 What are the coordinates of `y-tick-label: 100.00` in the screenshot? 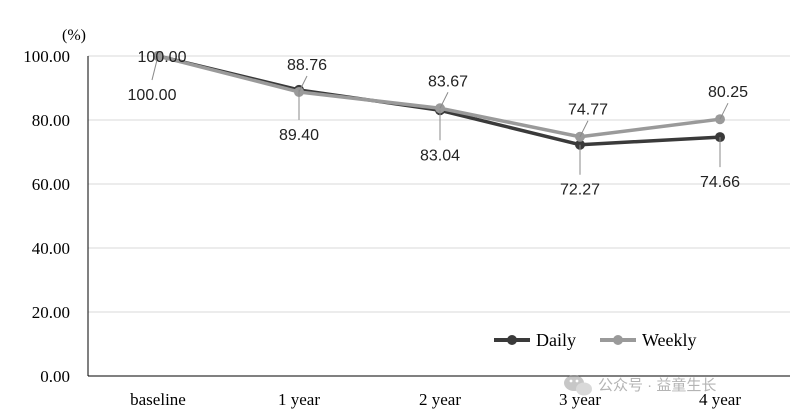 It's located at (46, 56).